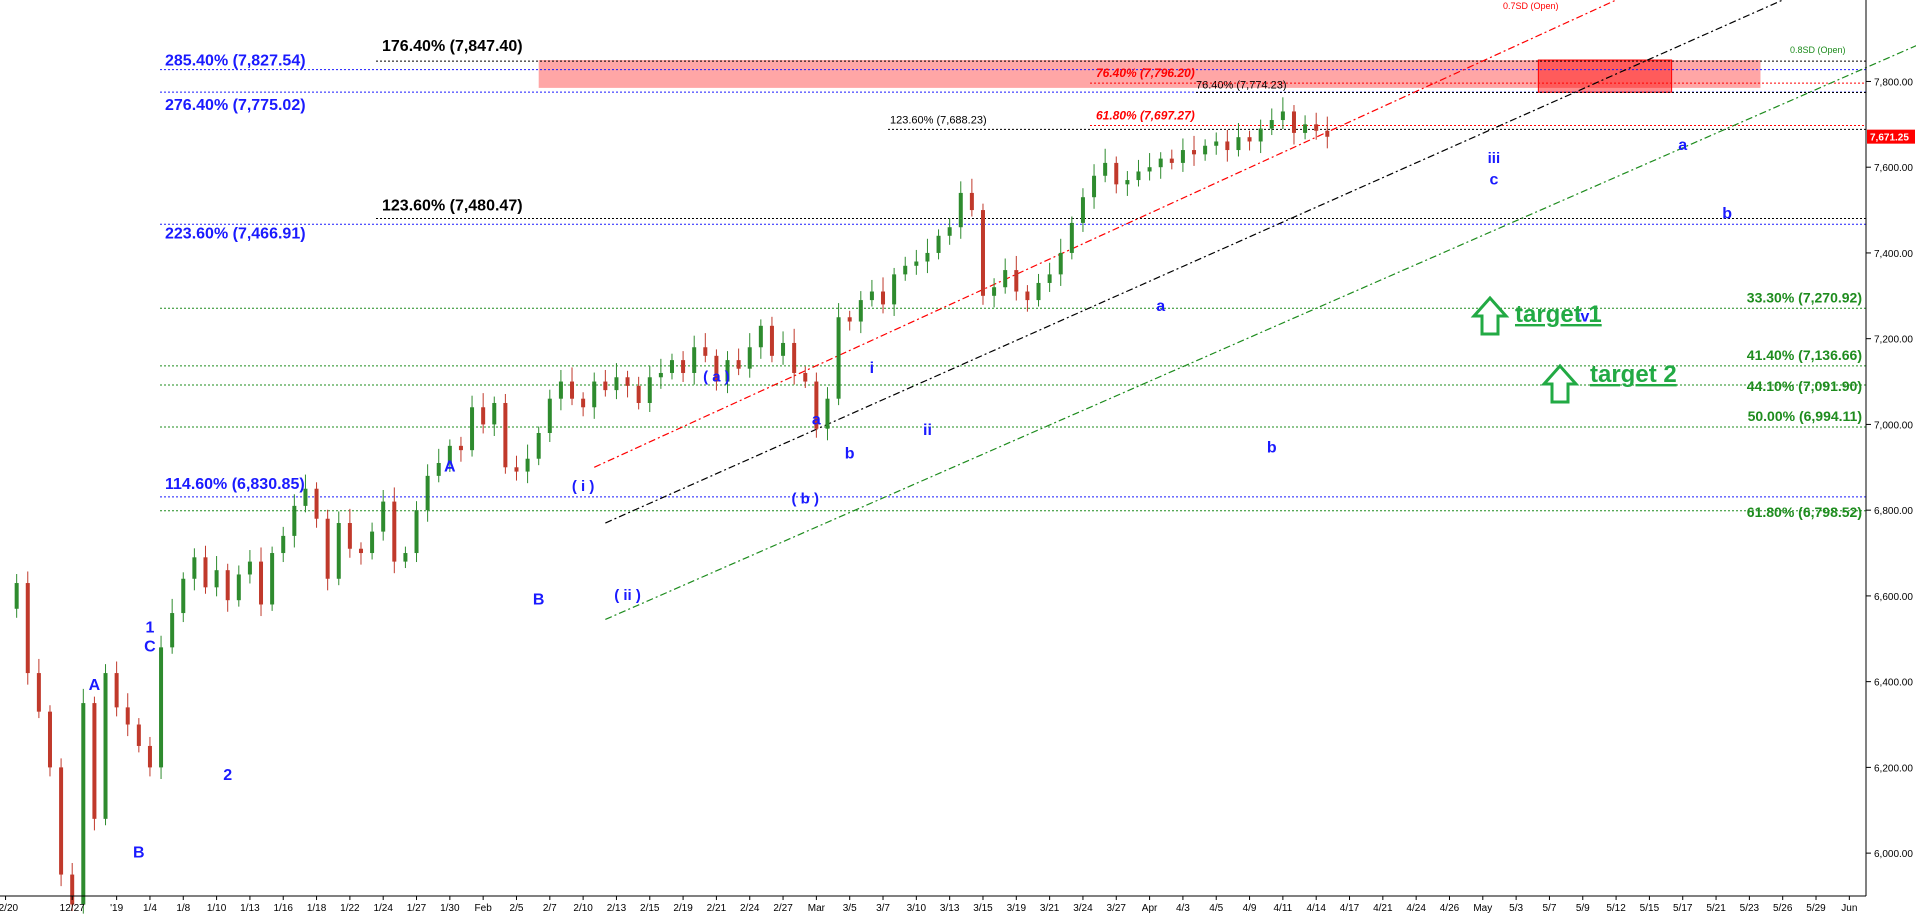 The height and width of the screenshot is (920, 1916). What do you see at coordinates (452, 46) in the screenshot?
I see `black-fib-176-label: 176.40% (7,847.40)` at bounding box center [452, 46].